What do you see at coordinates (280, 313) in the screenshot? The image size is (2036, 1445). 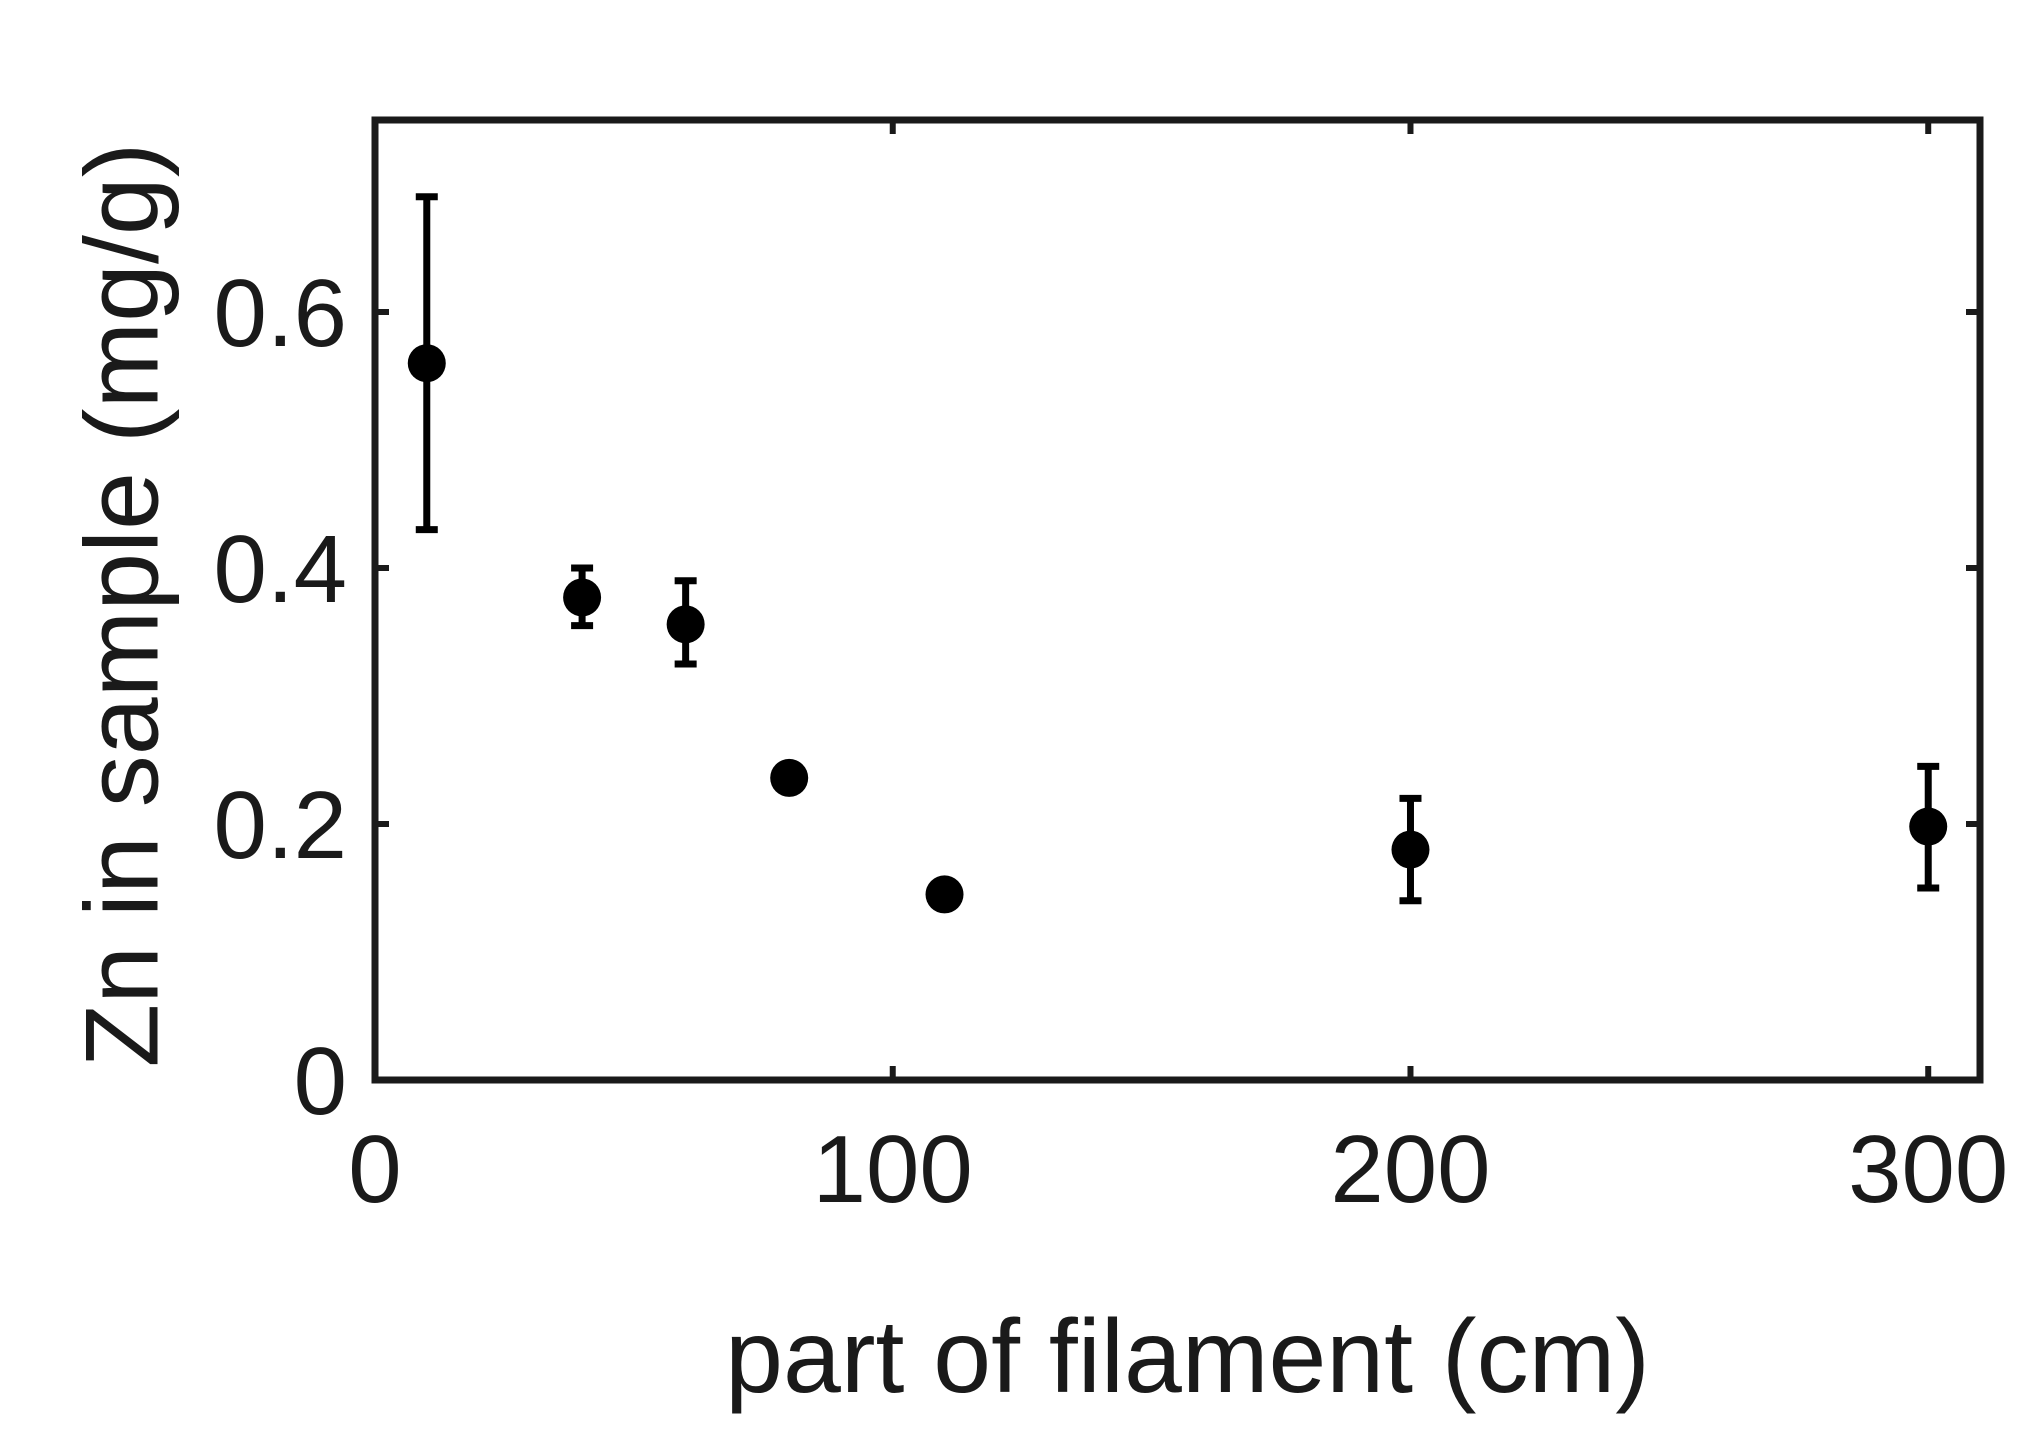 I see `y-tick-label: 0.6` at bounding box center [280, 313].